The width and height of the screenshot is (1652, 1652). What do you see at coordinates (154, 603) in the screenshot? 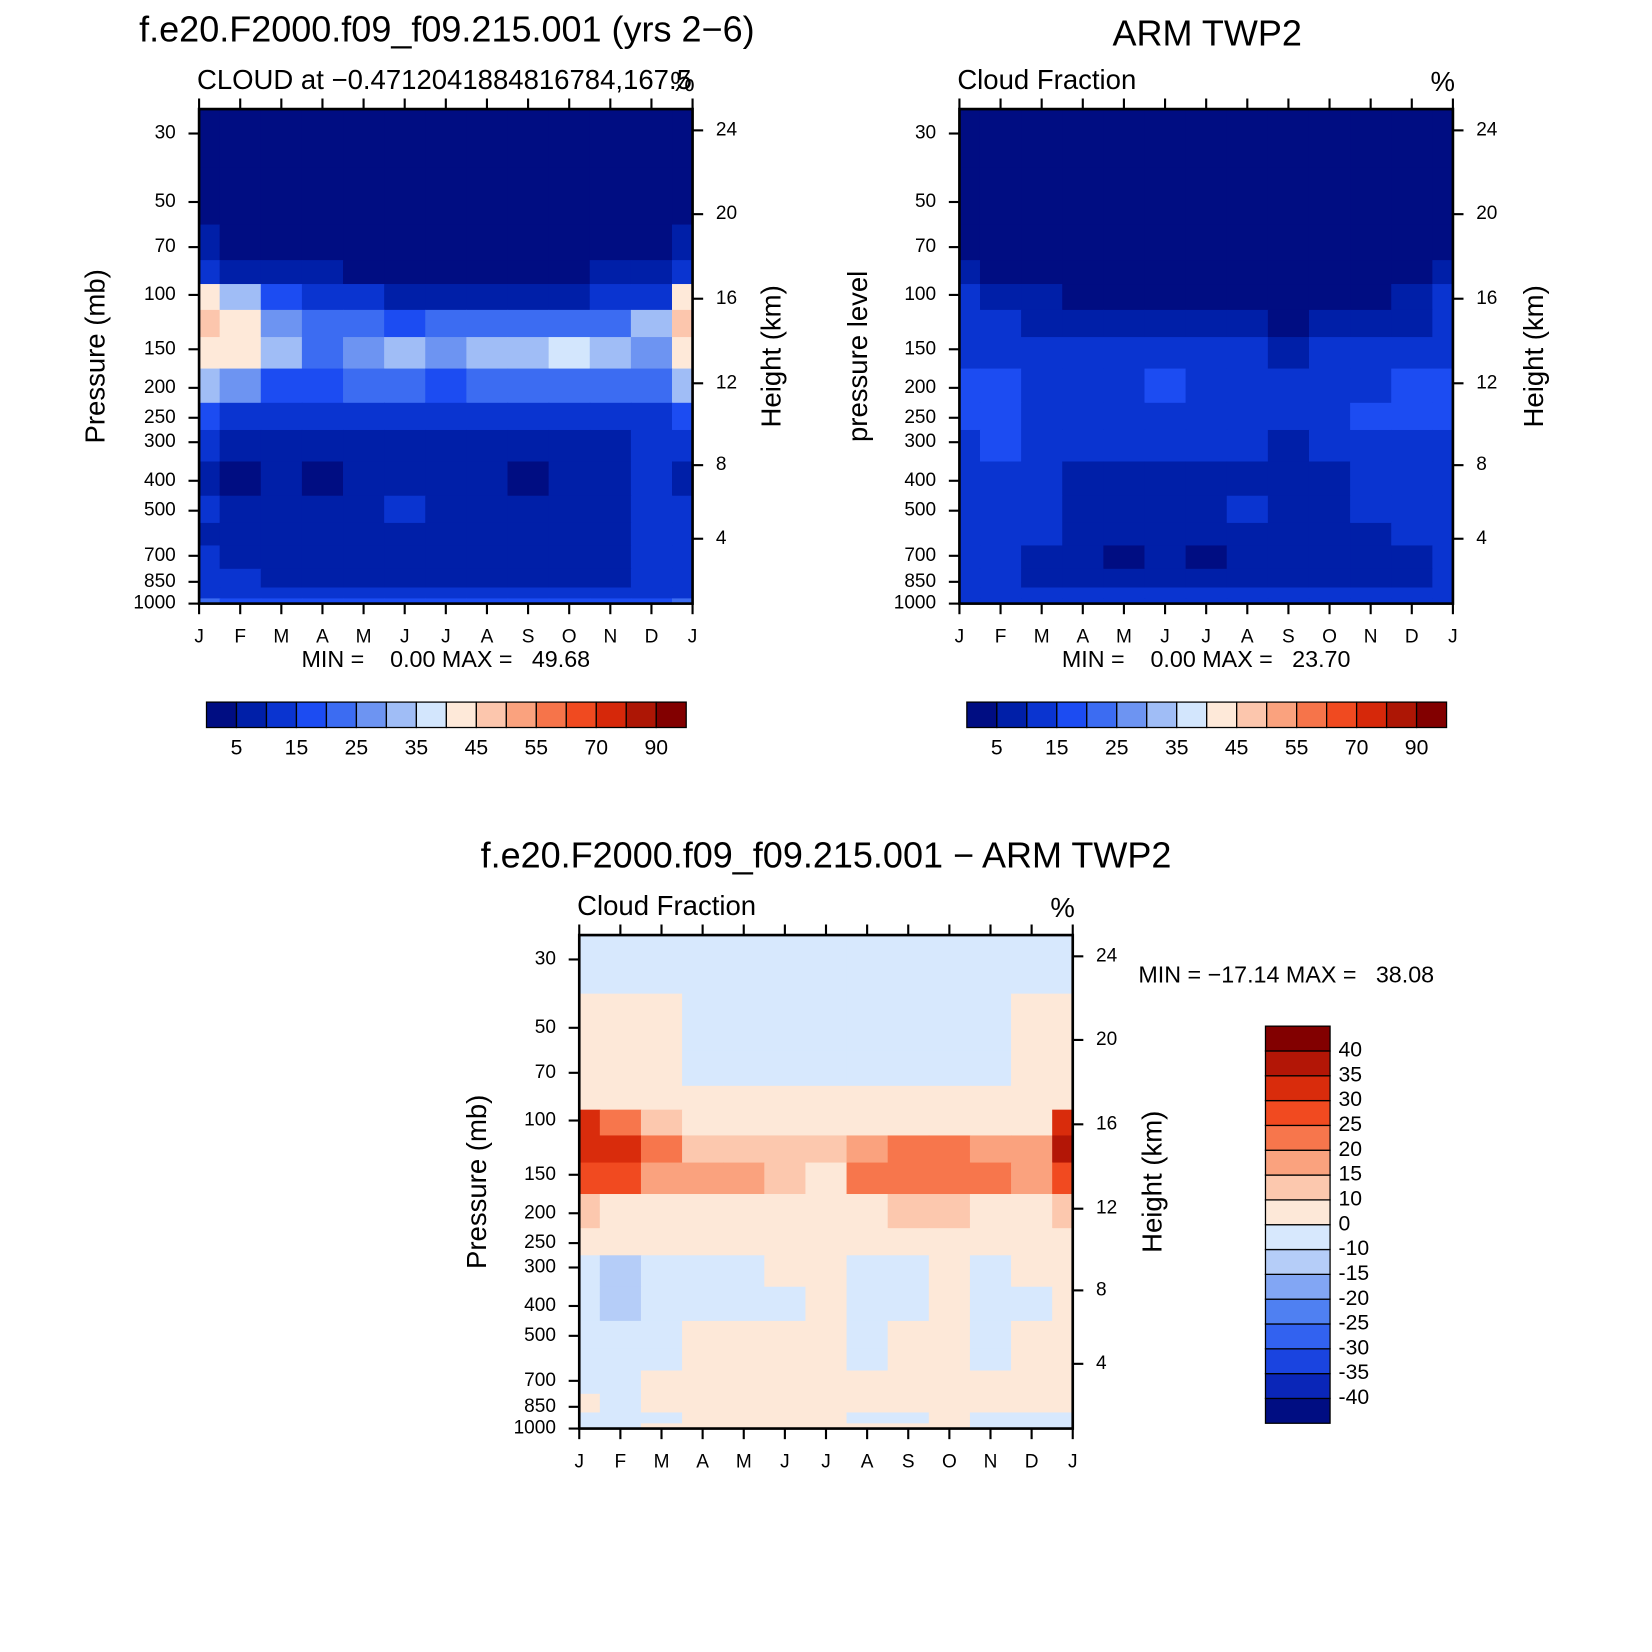
I see `y-tick-label: 1000` at bounding box center [154, 603].